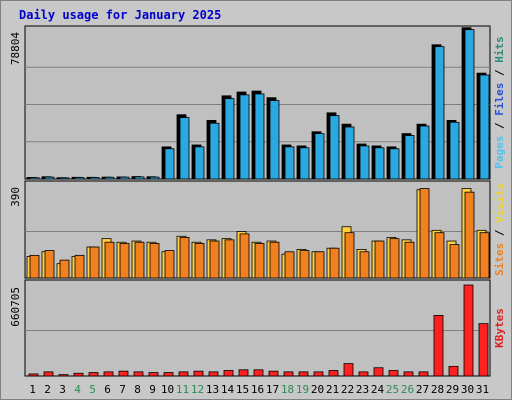 The height and width of the screenshot is (400, 512). Describe the element at coordinates (107, 389) in the screenshot. I see `x-tick-label-6: 6` at that location.